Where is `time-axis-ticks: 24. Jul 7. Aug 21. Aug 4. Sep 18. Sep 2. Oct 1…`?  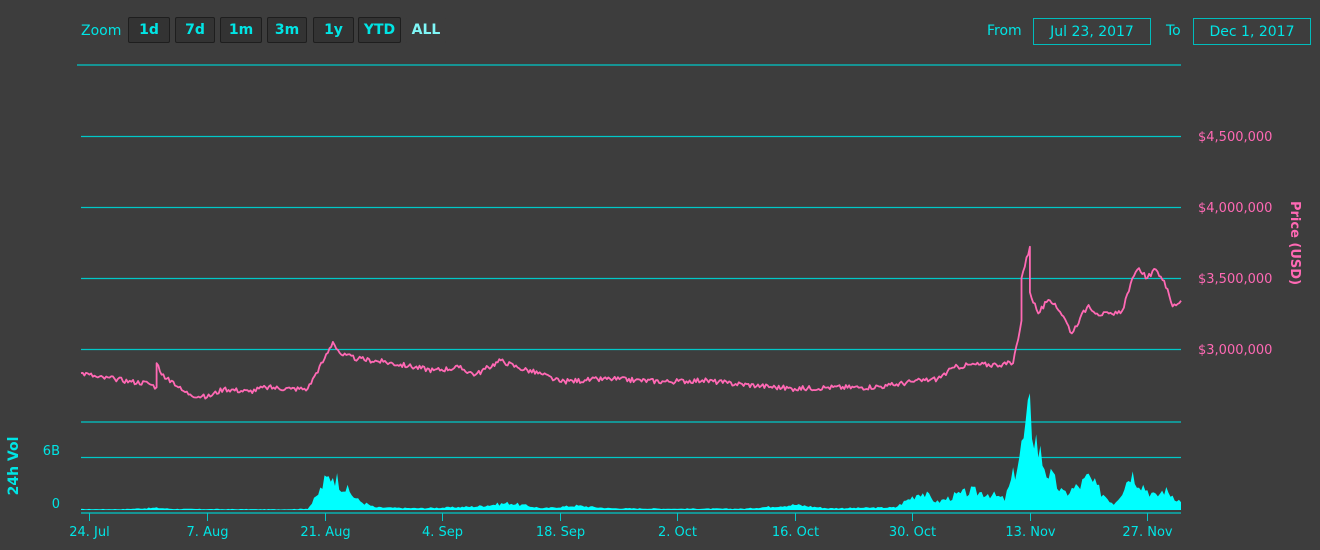 time-axis-ticks: 24. Jul 7. Aug 21. Aug 4. Sep 18. Sep 2. Oct 1… is located at coordinates (621, 526).